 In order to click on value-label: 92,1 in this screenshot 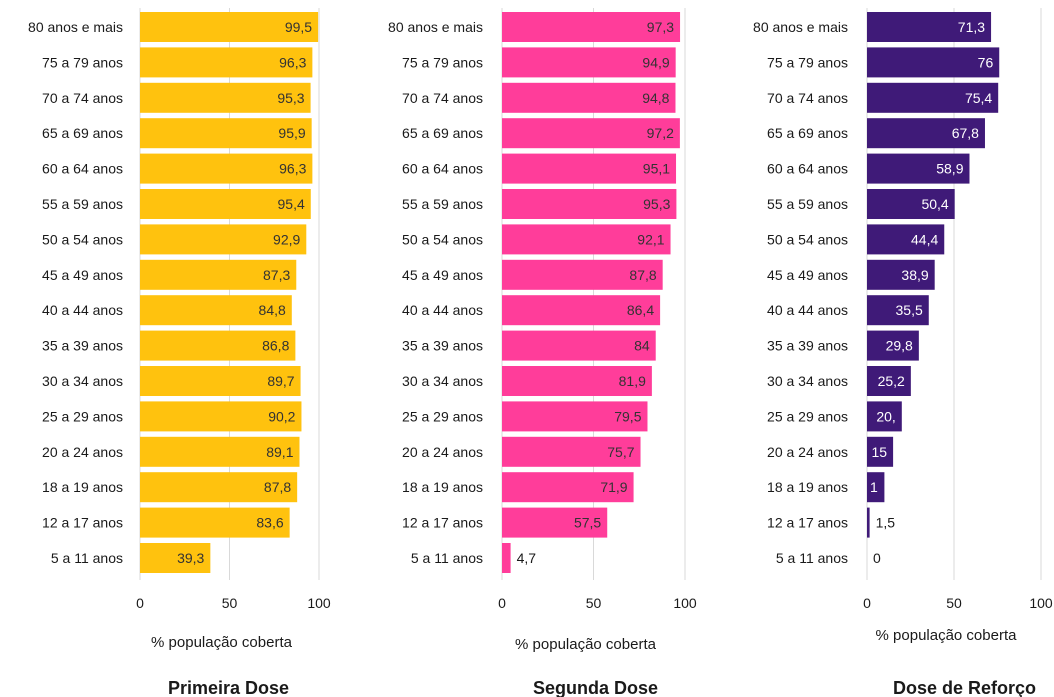, I will do `click(650, 239)`.